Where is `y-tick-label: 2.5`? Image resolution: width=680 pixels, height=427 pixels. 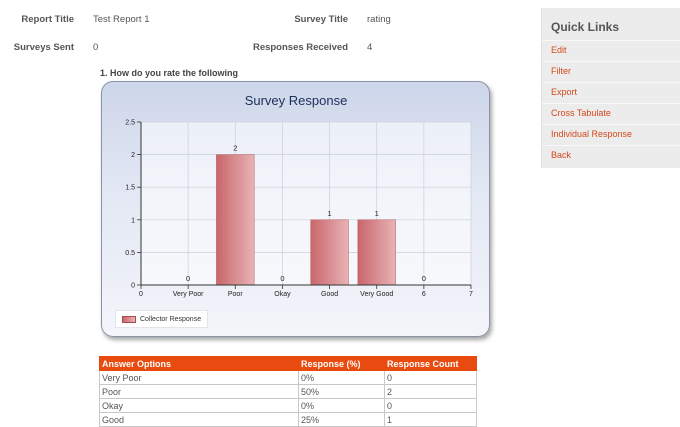
y-tick-label: 2.5 is located at coordinates (130, 123).